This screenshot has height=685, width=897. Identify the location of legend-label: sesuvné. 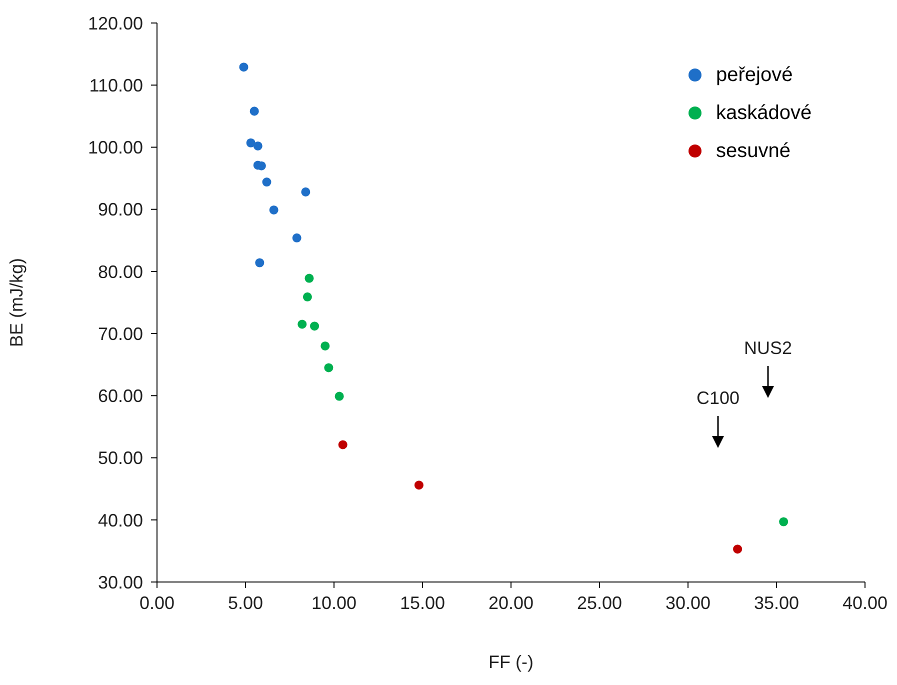
(753, 151).